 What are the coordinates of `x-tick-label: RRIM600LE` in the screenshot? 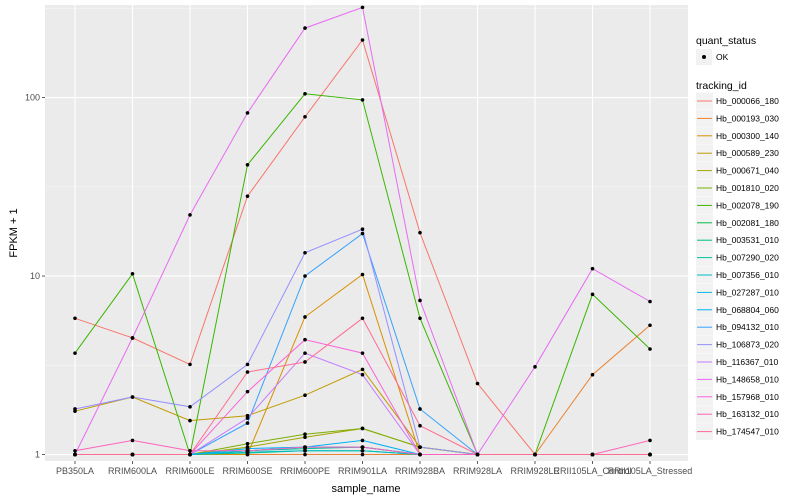 It's located at (189, 471).